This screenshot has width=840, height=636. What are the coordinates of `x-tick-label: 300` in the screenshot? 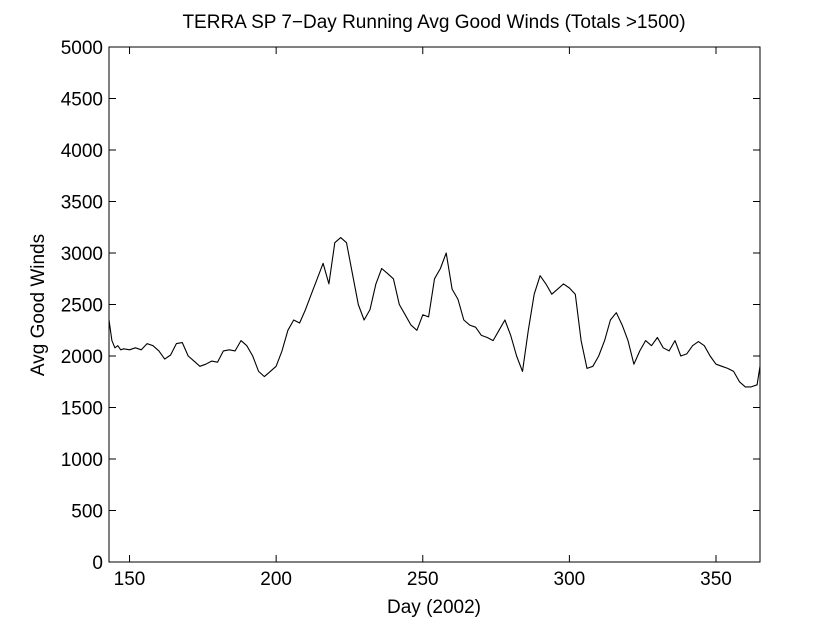 It's located at (570, 579).